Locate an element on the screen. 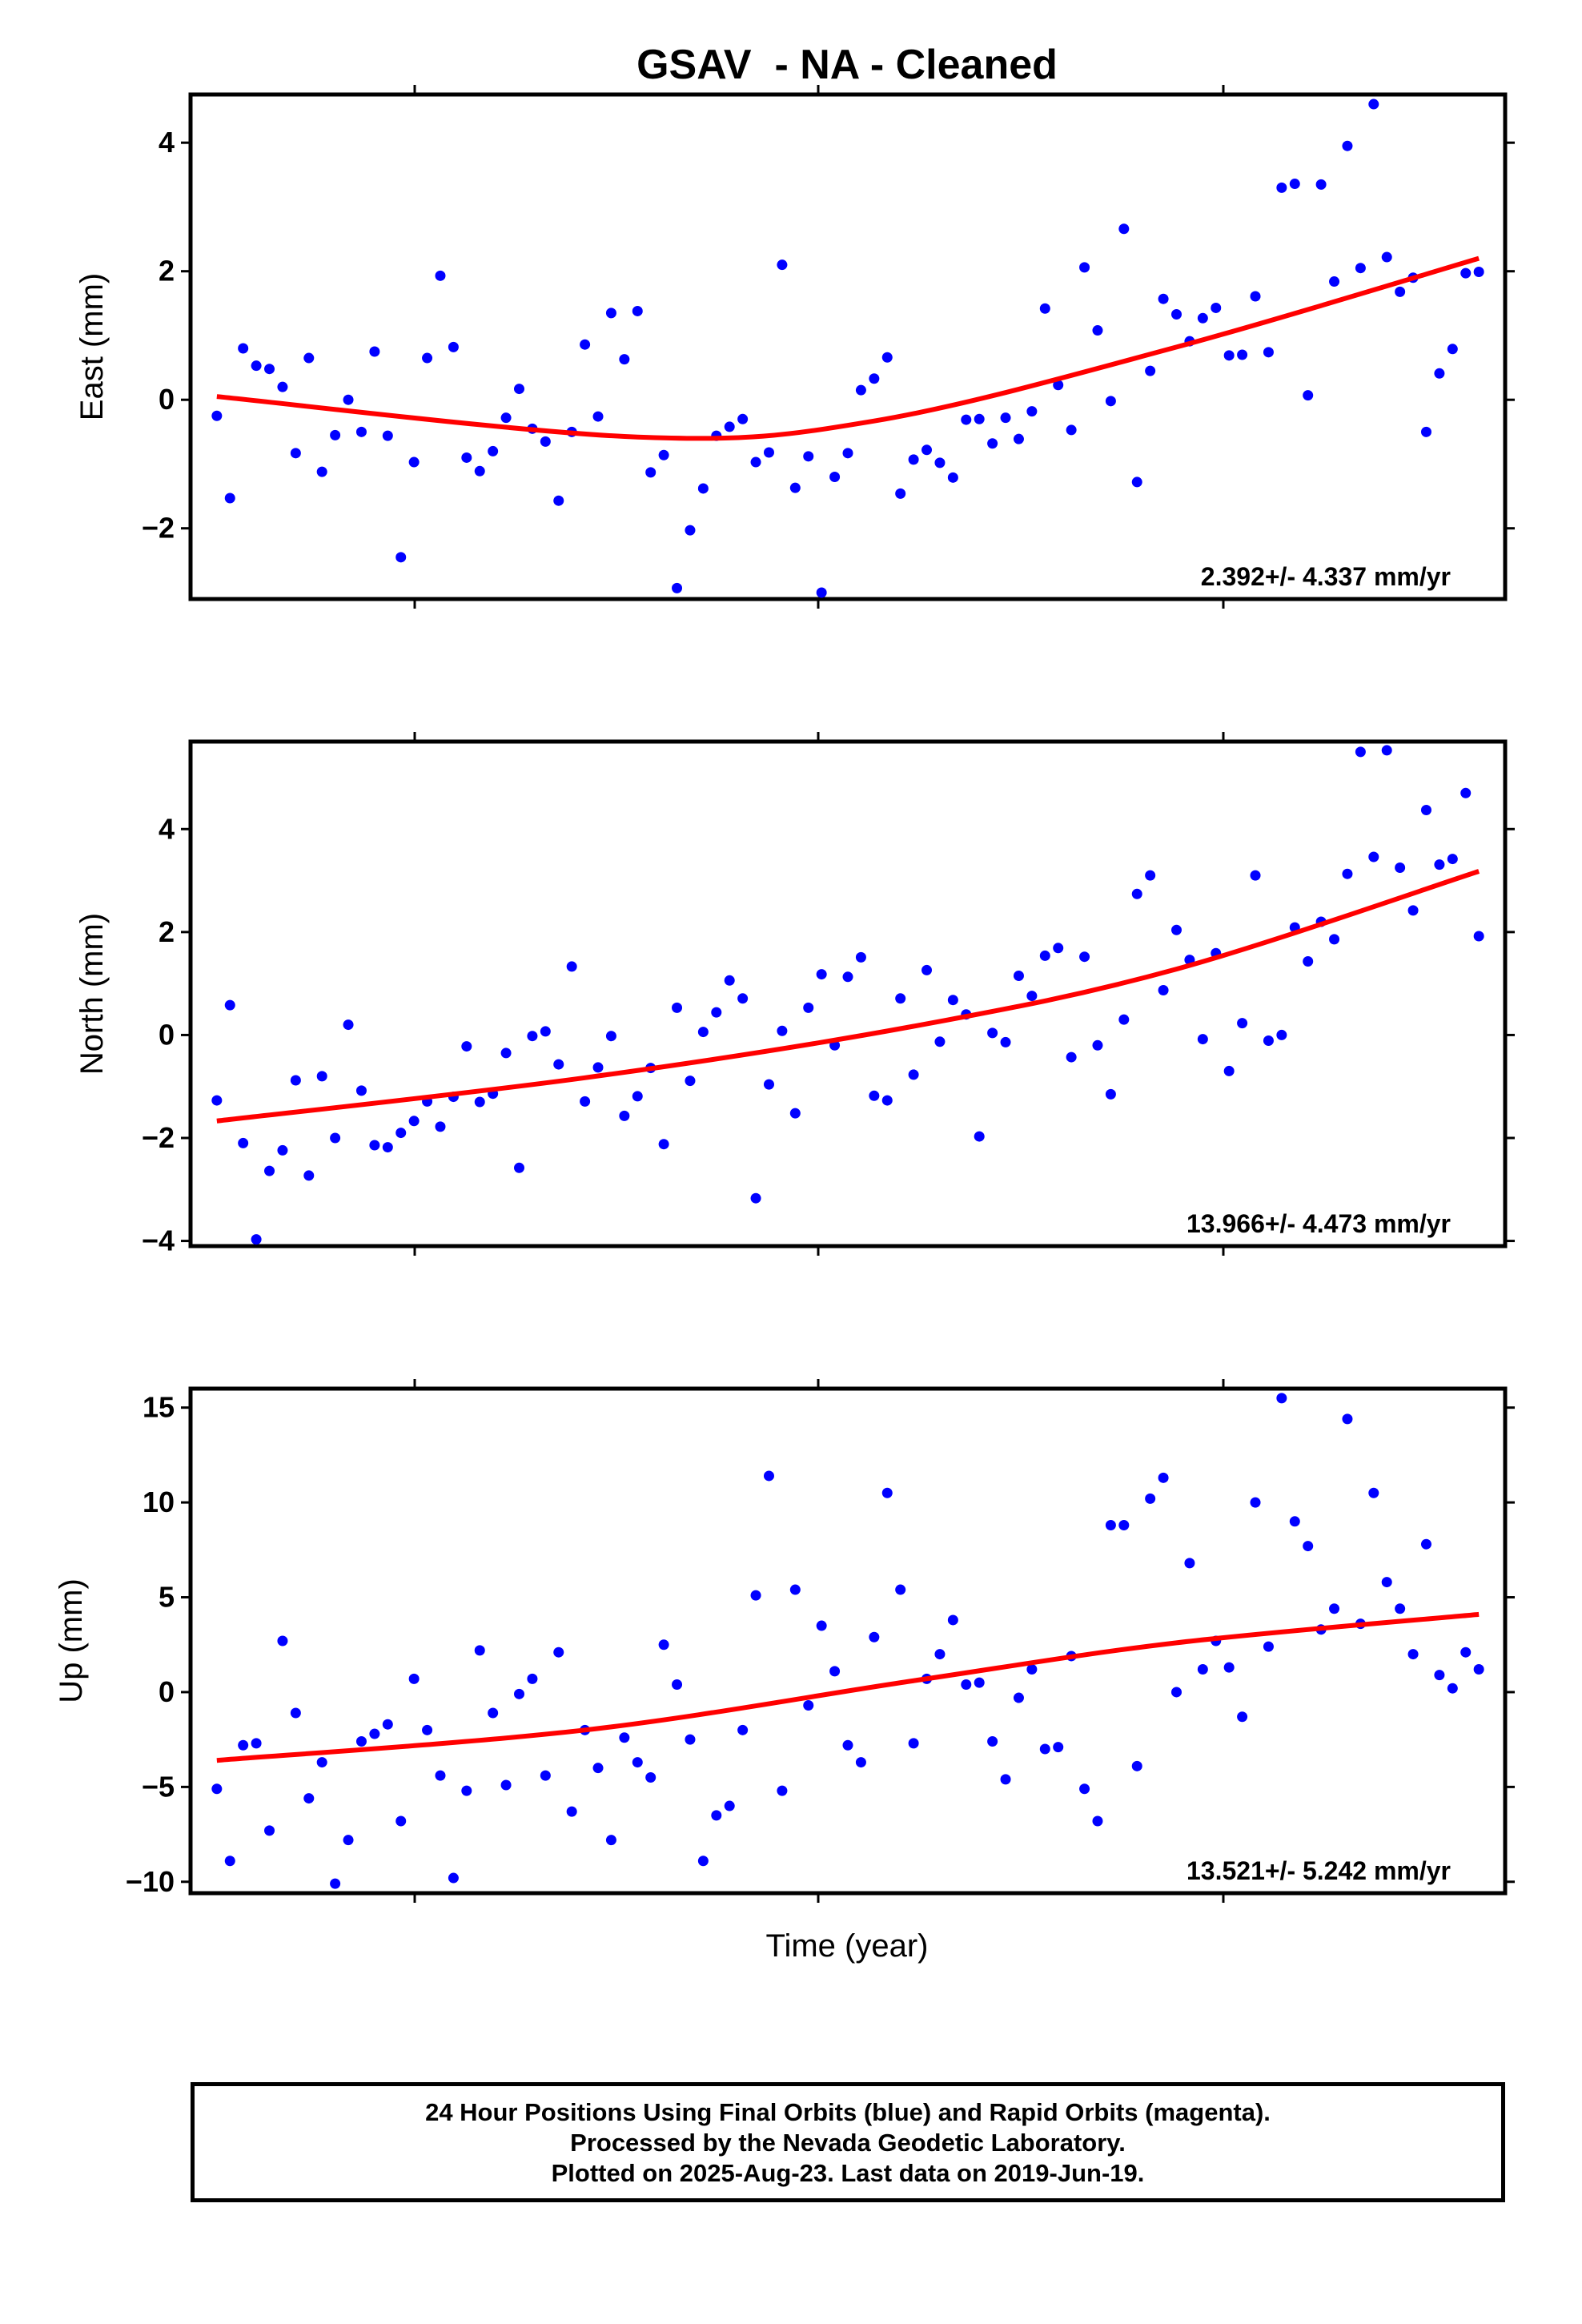  y-tick-label: 10 is located at coordinates (159, 1502).